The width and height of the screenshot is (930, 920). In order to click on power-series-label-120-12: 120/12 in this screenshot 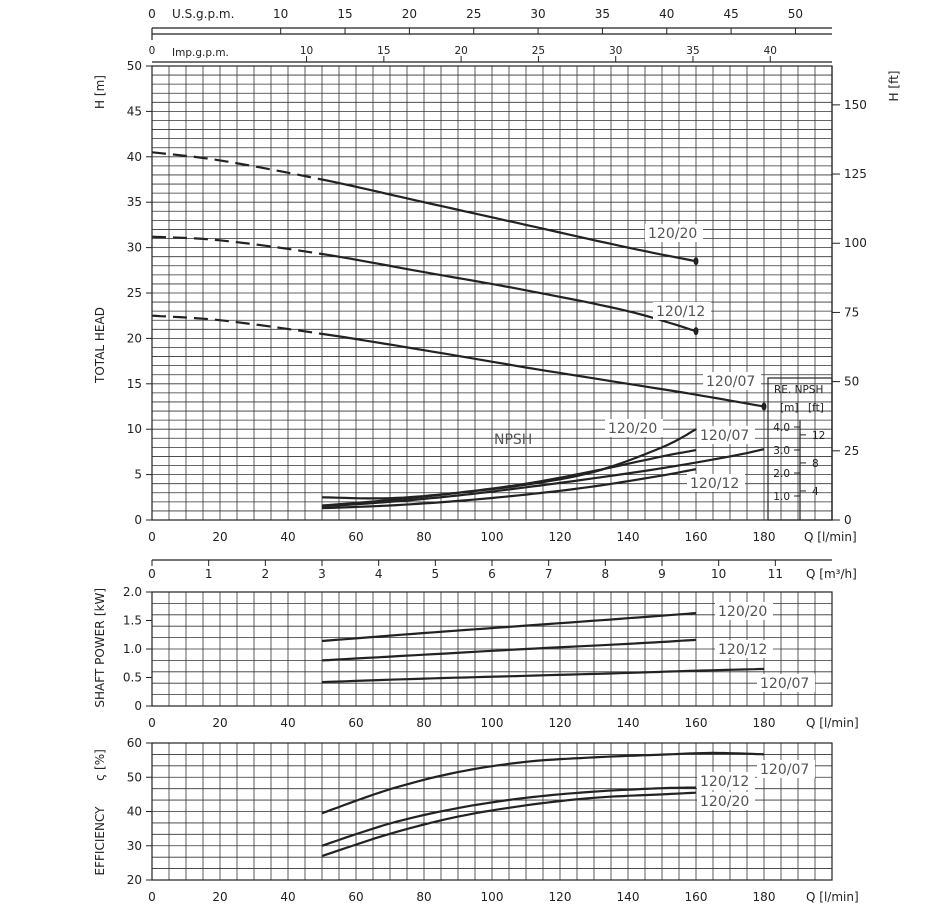, I will do `click(742, 650)`.